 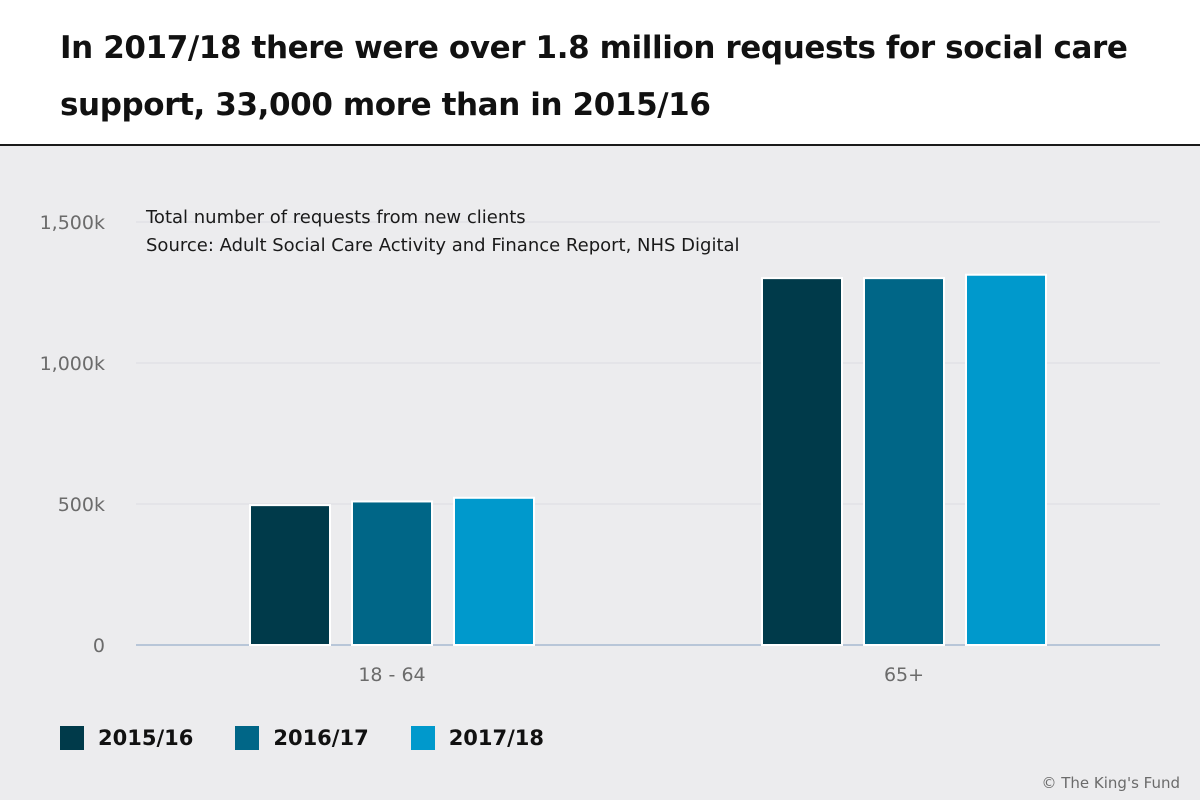 I want to click on legend-item-2016-17: 2016/17, so click(x=302, y=738).